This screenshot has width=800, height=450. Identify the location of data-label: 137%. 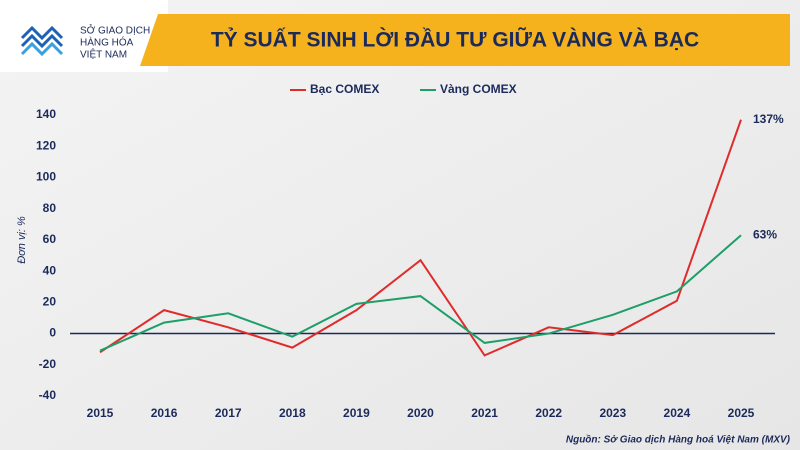
(768, 119).